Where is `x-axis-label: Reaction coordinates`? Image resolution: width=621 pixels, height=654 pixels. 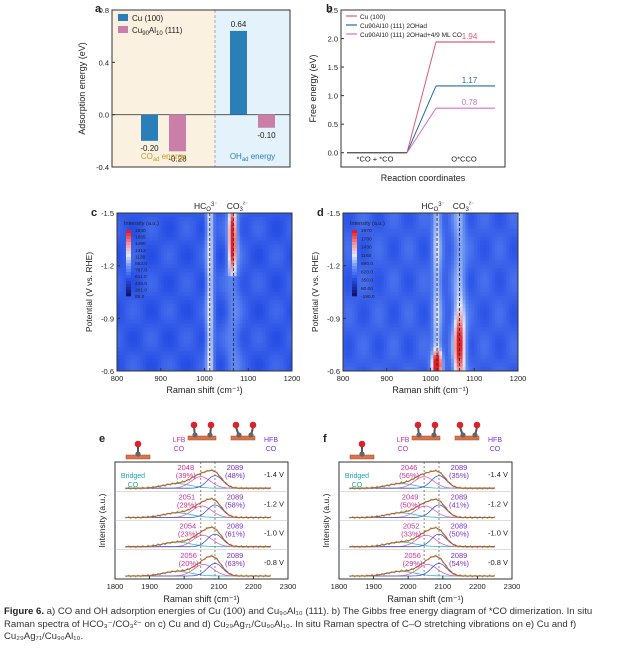 x-axis-label: Reaction coordinates is located at coordinates (423, 178).